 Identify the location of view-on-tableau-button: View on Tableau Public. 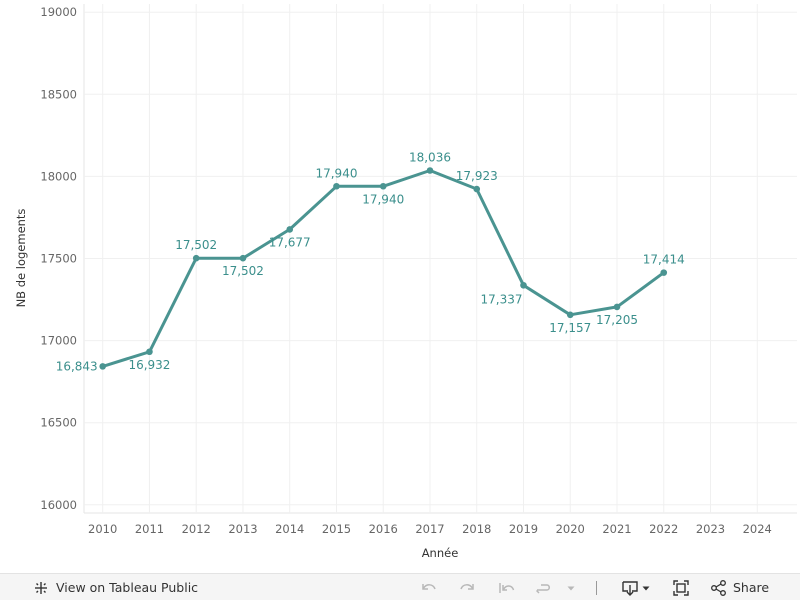
(115, 587).